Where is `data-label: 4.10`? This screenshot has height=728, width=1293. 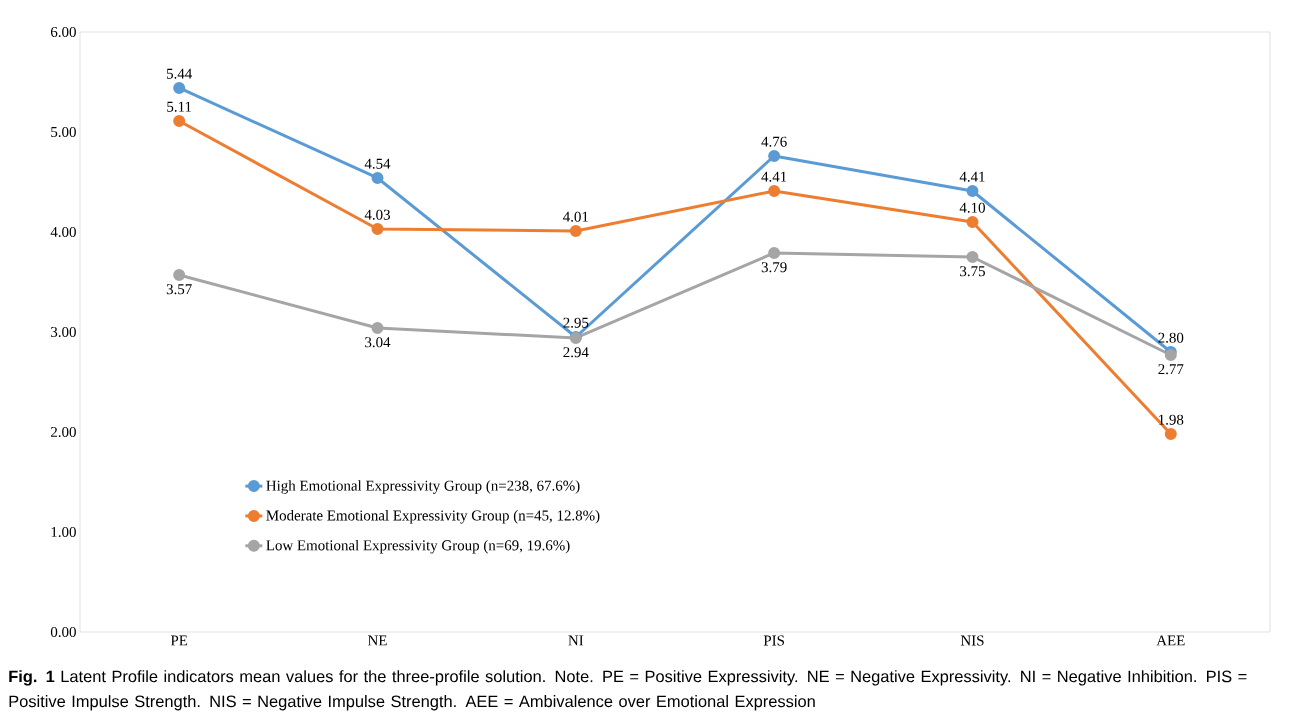
data-label: 4.10 is located at coordinates (972, 207).